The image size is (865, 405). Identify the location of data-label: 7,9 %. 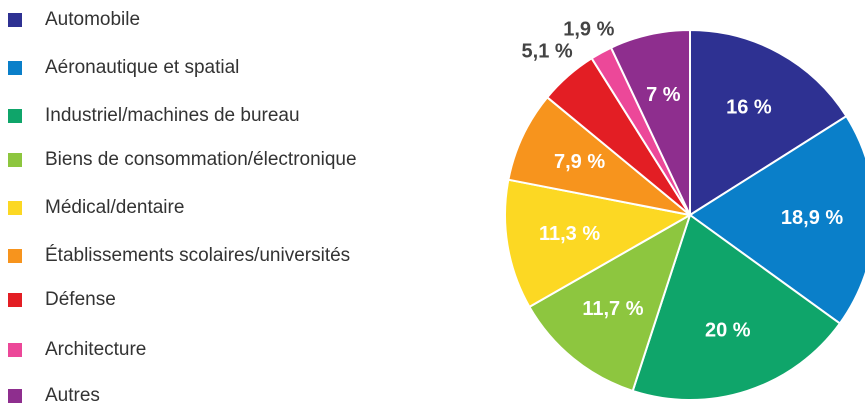
(579, 162).